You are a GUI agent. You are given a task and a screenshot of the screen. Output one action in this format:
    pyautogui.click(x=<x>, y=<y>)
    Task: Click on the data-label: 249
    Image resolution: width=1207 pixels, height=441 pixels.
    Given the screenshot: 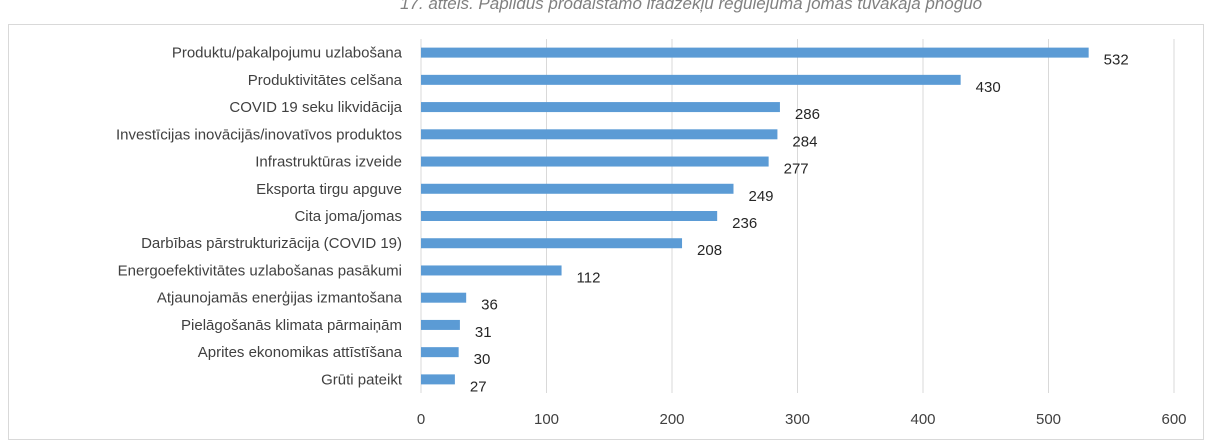 What is the action you would take?
    pyautogui.click(x=760, y=196)
    